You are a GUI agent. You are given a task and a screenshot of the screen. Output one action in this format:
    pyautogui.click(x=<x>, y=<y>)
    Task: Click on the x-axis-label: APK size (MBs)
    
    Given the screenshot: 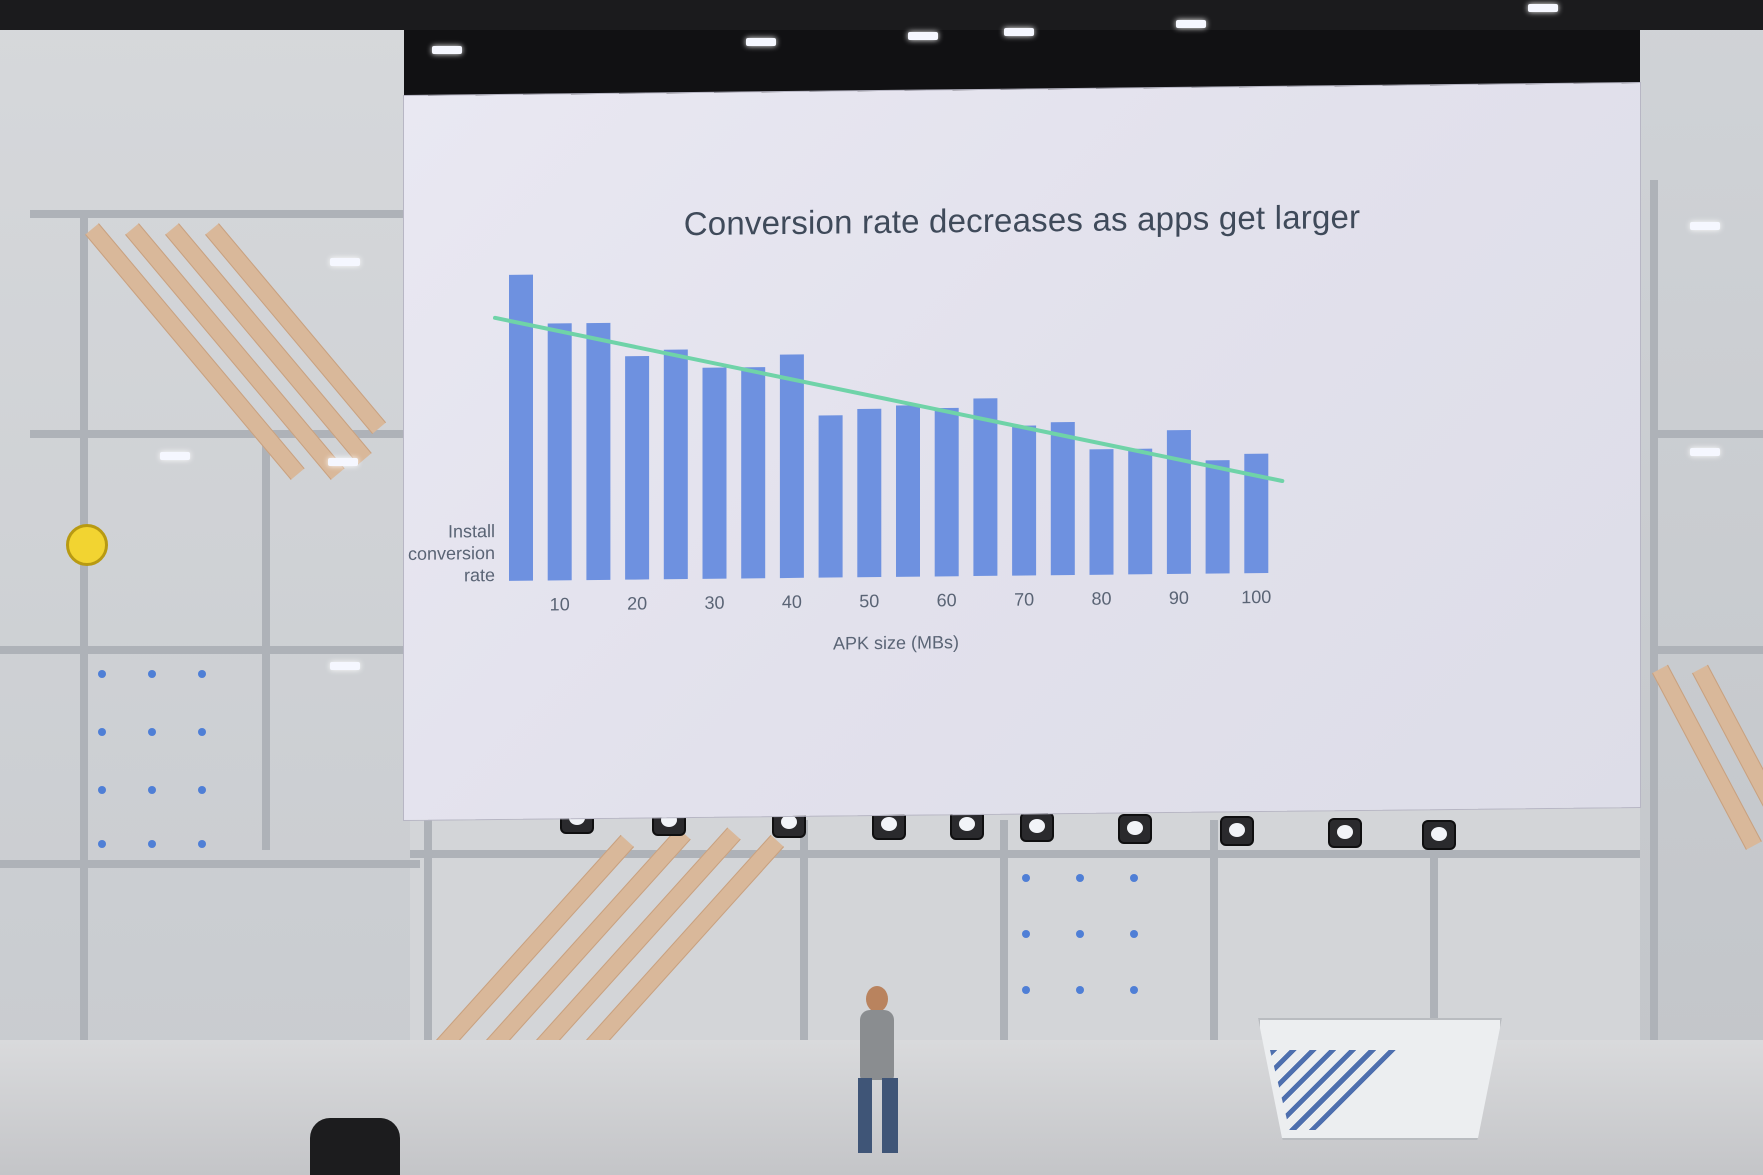 What is the action you would take?
    pyautogui.click(x=896, y=642)
    